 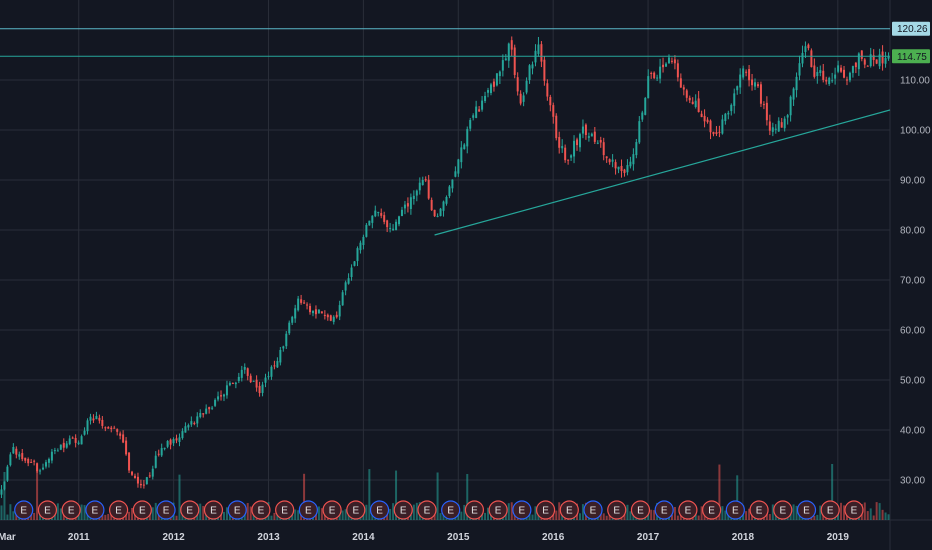 I want to click on y-tick-label: 50.00, so click(x=912, y=381).